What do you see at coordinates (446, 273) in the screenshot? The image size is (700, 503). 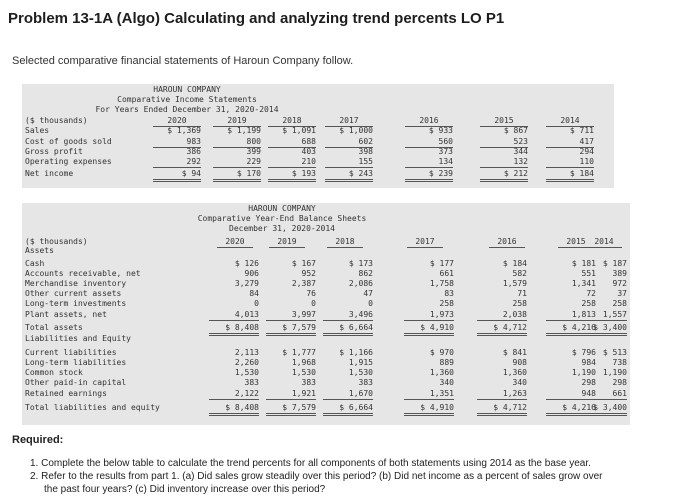 I see `asset-cell: 661` at bounding box center [446, 273].